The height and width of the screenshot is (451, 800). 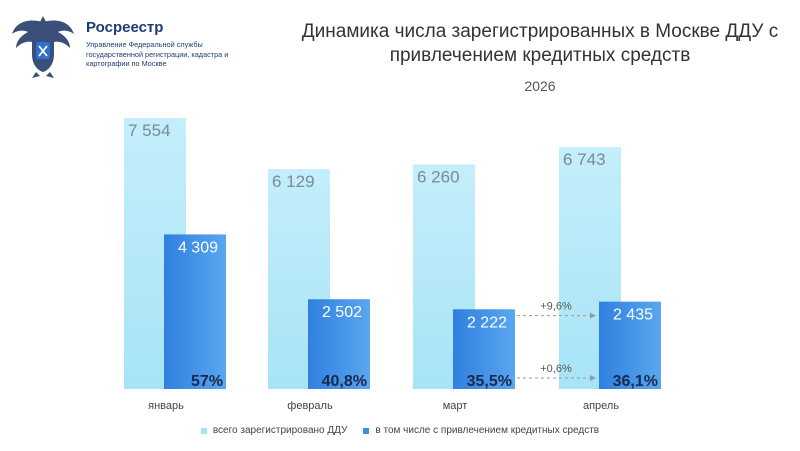 I want to click on x-tick-4: апрель, so click(x=601, y=406).